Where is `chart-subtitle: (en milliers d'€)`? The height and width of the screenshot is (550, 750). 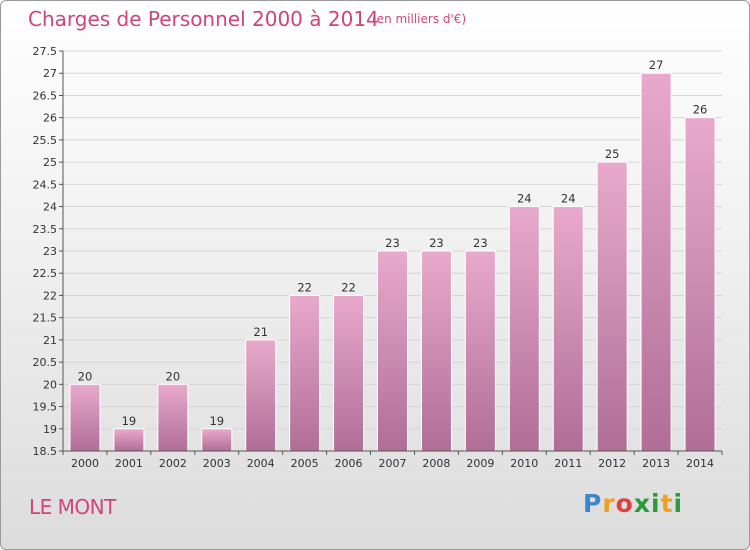 chart-subtitle: (en milliers d'€) is located at coordinates (419, 19).